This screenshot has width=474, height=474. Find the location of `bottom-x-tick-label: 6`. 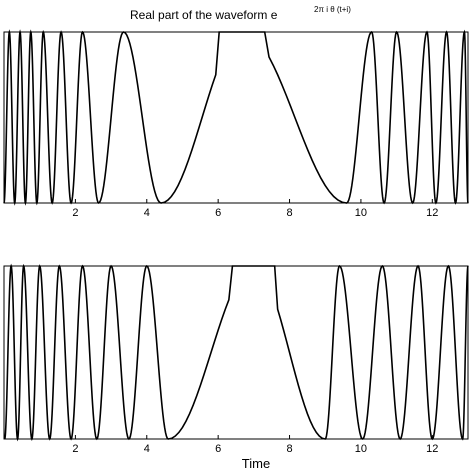

bottom-x-tick-label: 6 is located at coordinates (218, 449).